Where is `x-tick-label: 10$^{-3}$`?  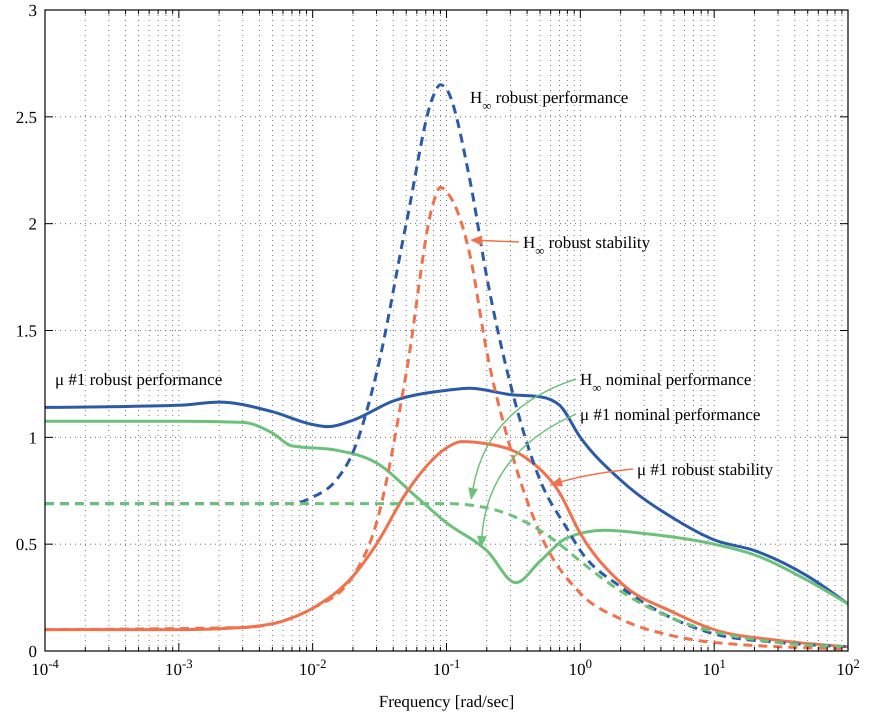 x-tick-label: 10$^{-3}$ is located at coordinates (179, 668).